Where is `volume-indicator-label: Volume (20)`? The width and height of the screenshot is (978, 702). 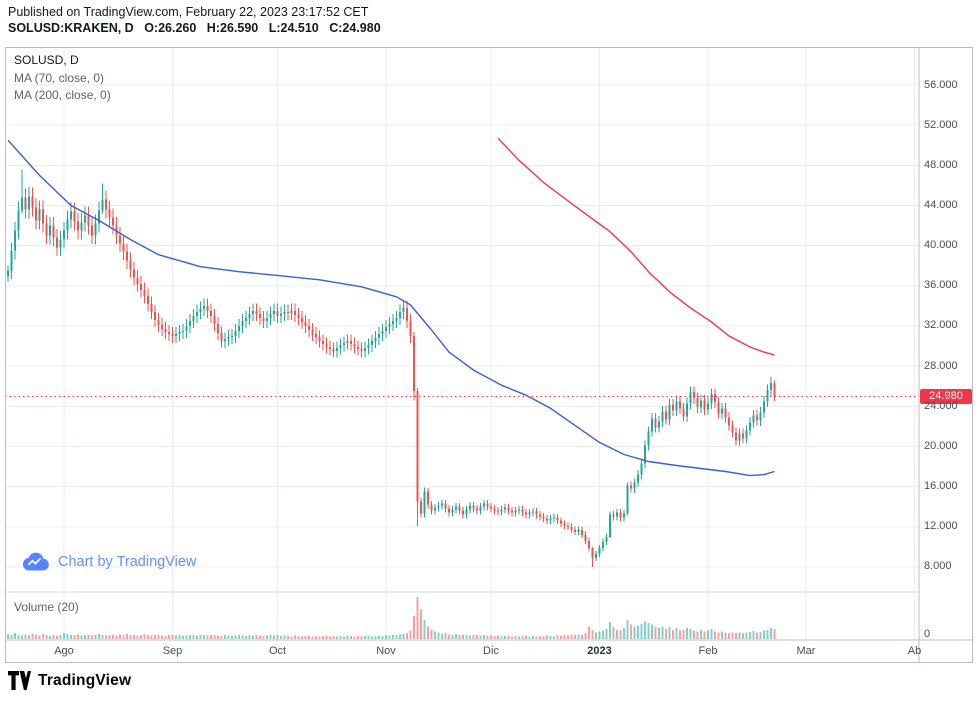 volume-indicator-label: Volume (20) is located at coordinates (46, 607).